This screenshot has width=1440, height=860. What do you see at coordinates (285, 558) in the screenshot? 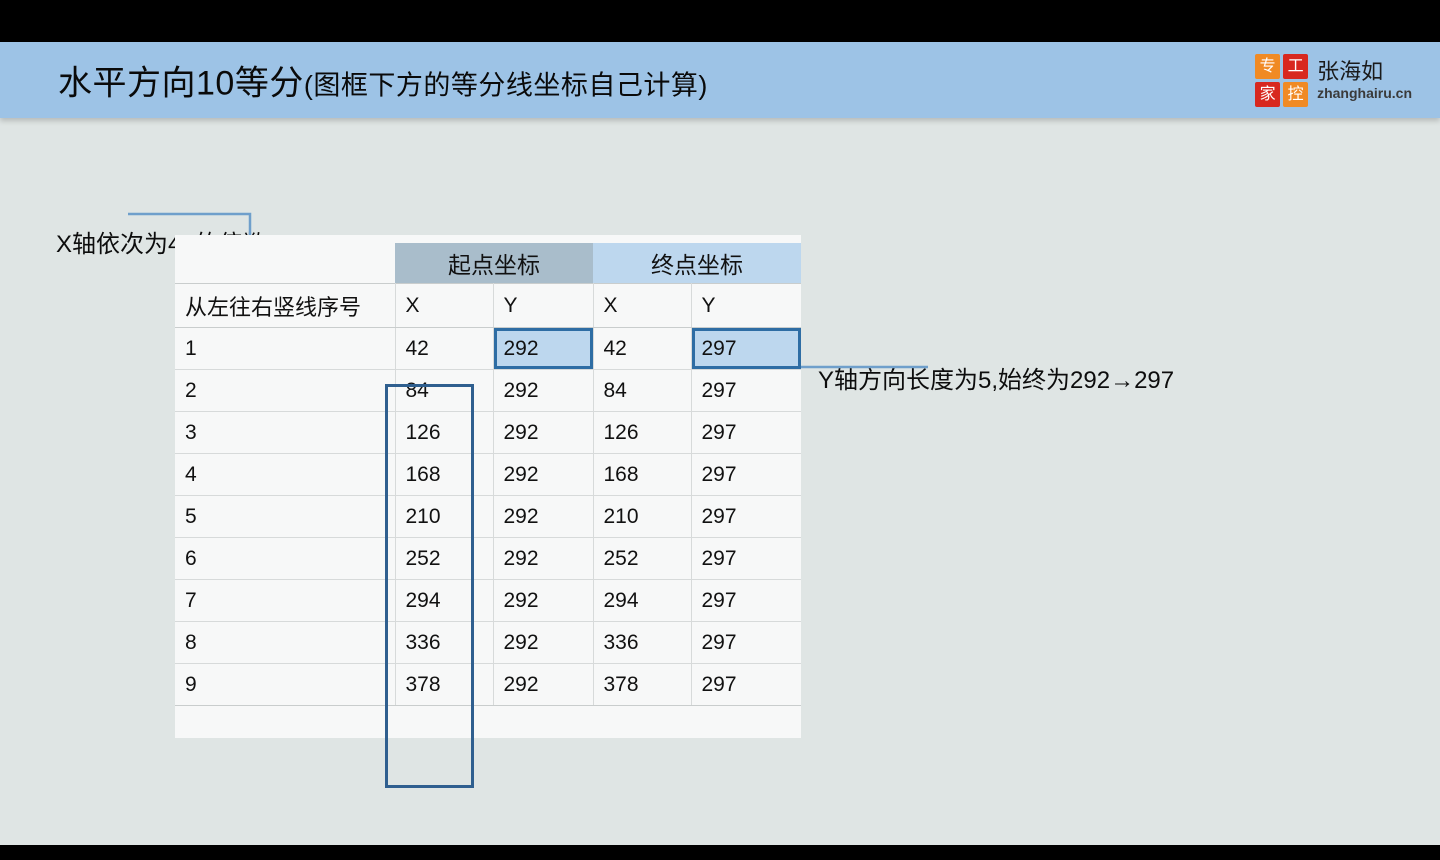
I see `cell-index: 6` at bounding box center [285, 558].